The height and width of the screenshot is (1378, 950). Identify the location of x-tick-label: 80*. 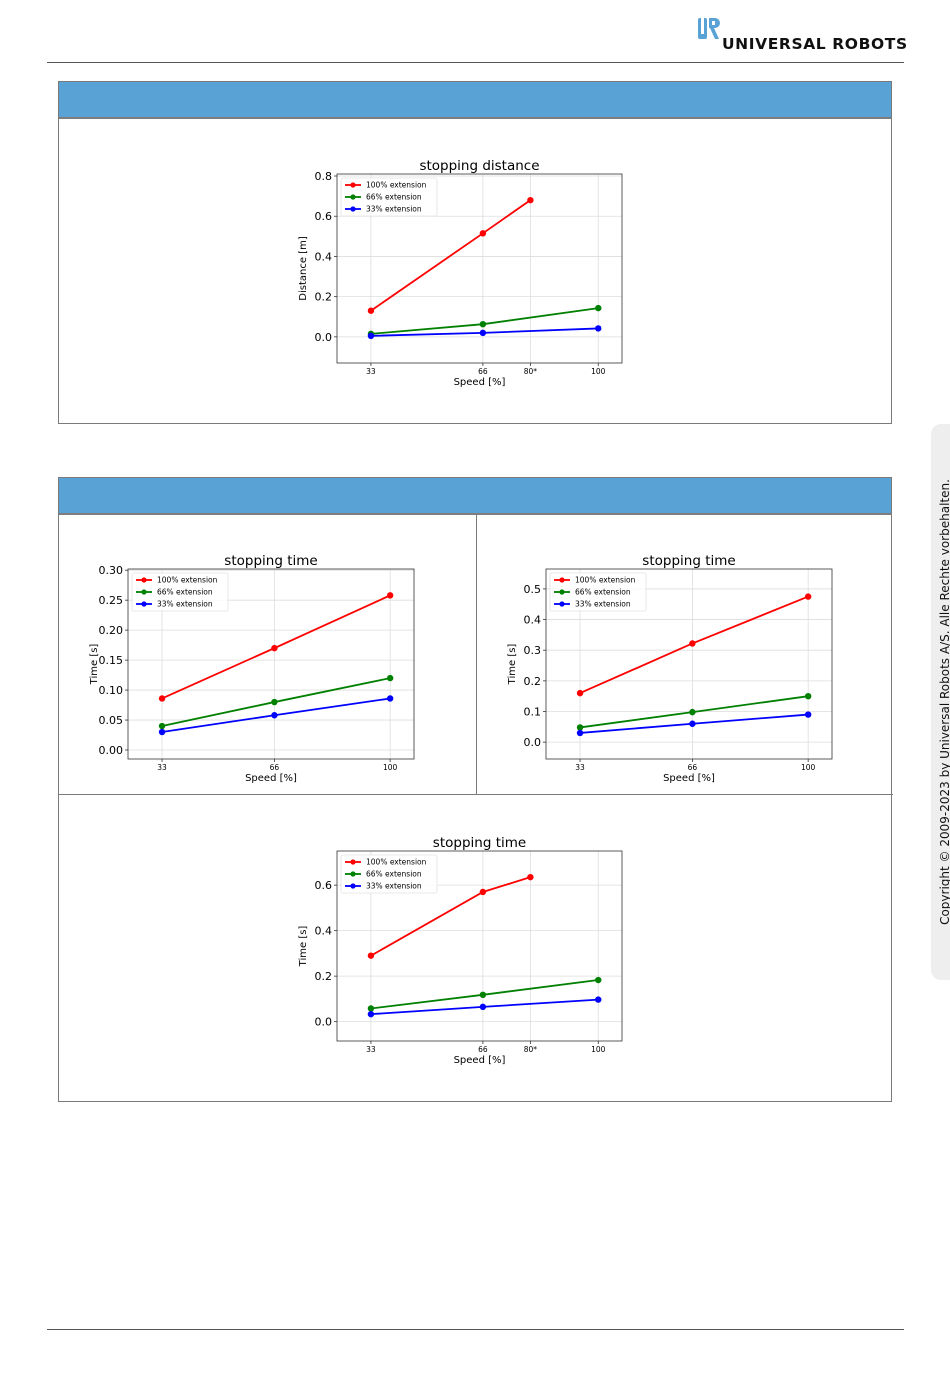
(531, 371).